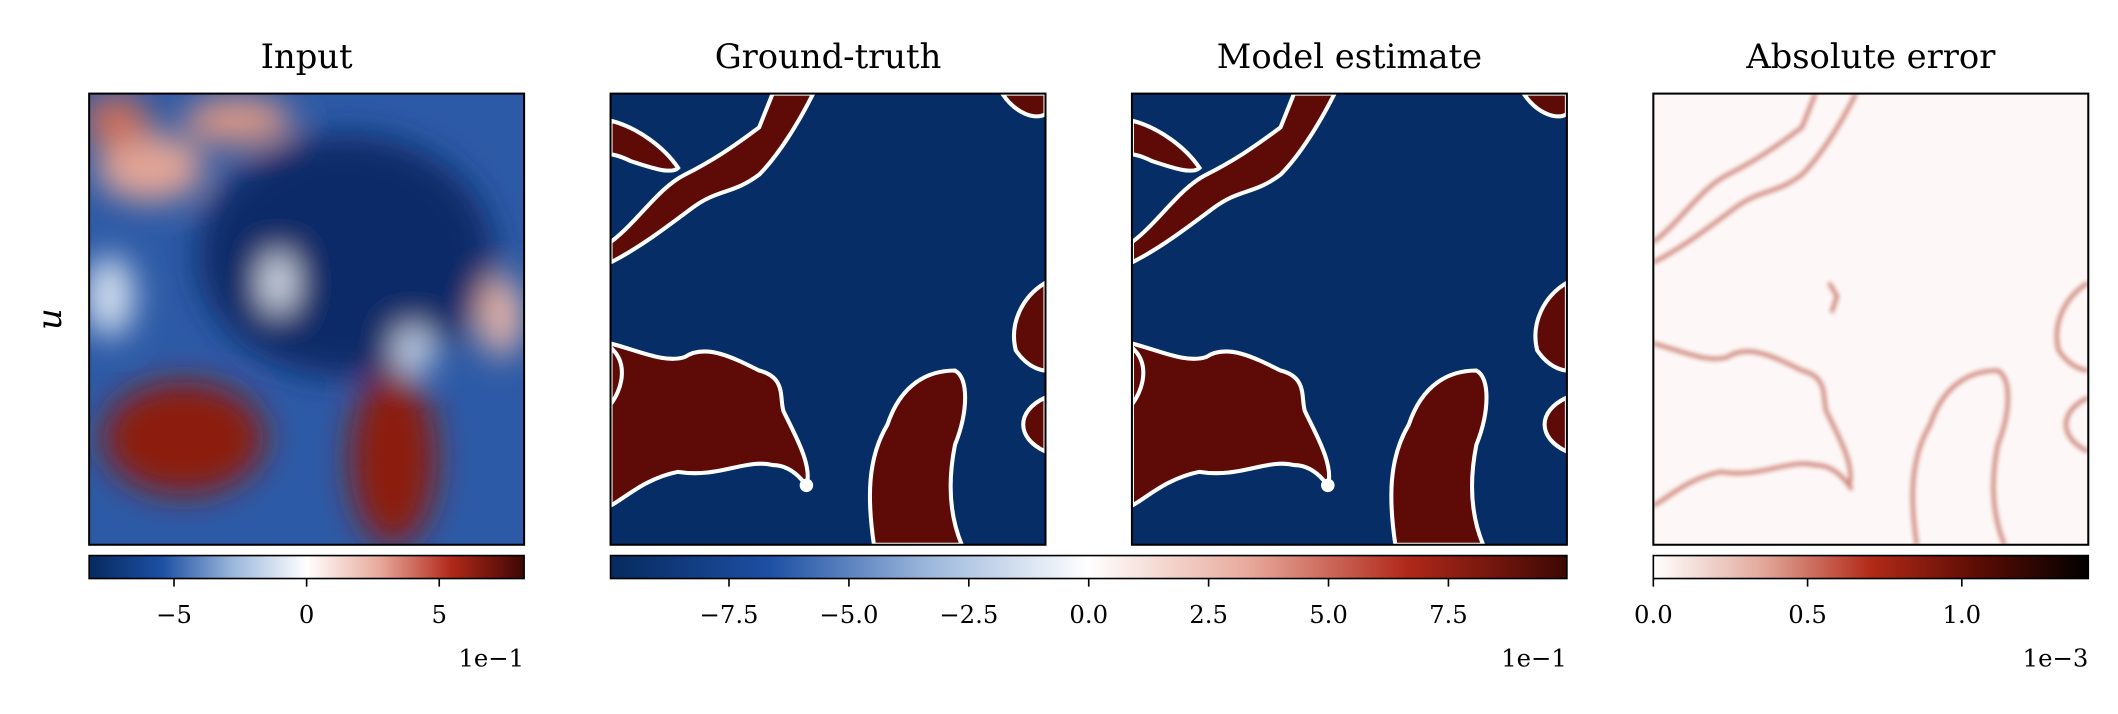 The height and width of the screenshot is (714, 2118). I want to click on panel-title: Absolute error, so click(1870, 56).